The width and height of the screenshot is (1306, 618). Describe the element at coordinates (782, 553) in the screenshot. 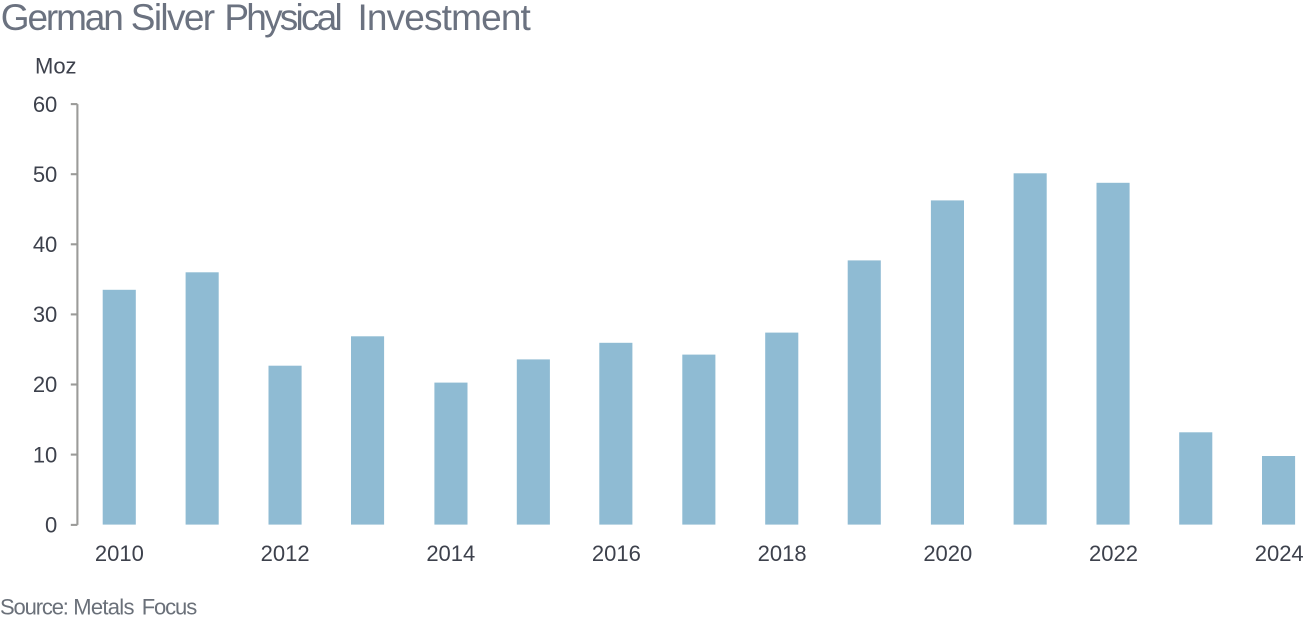

I see `svg-text: 2018` at that location.